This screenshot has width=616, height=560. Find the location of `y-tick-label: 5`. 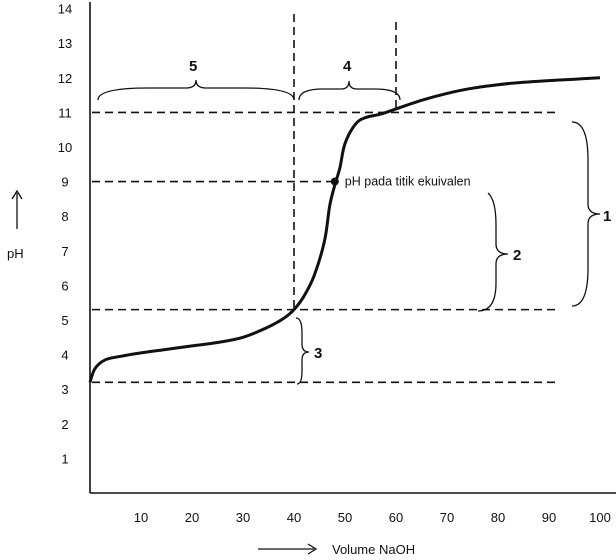

y-tick-label: 5 is located at coordinates (64, 320).